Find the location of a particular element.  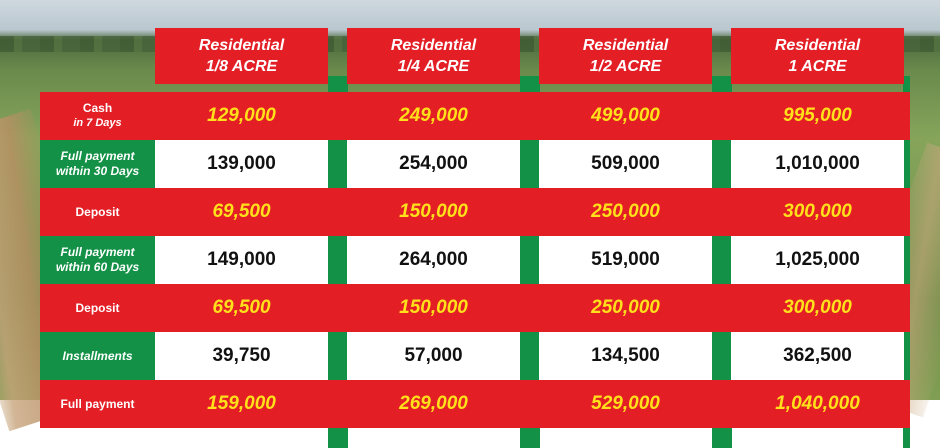

price-cell: 509,000 is located at coordinates (625, 164).